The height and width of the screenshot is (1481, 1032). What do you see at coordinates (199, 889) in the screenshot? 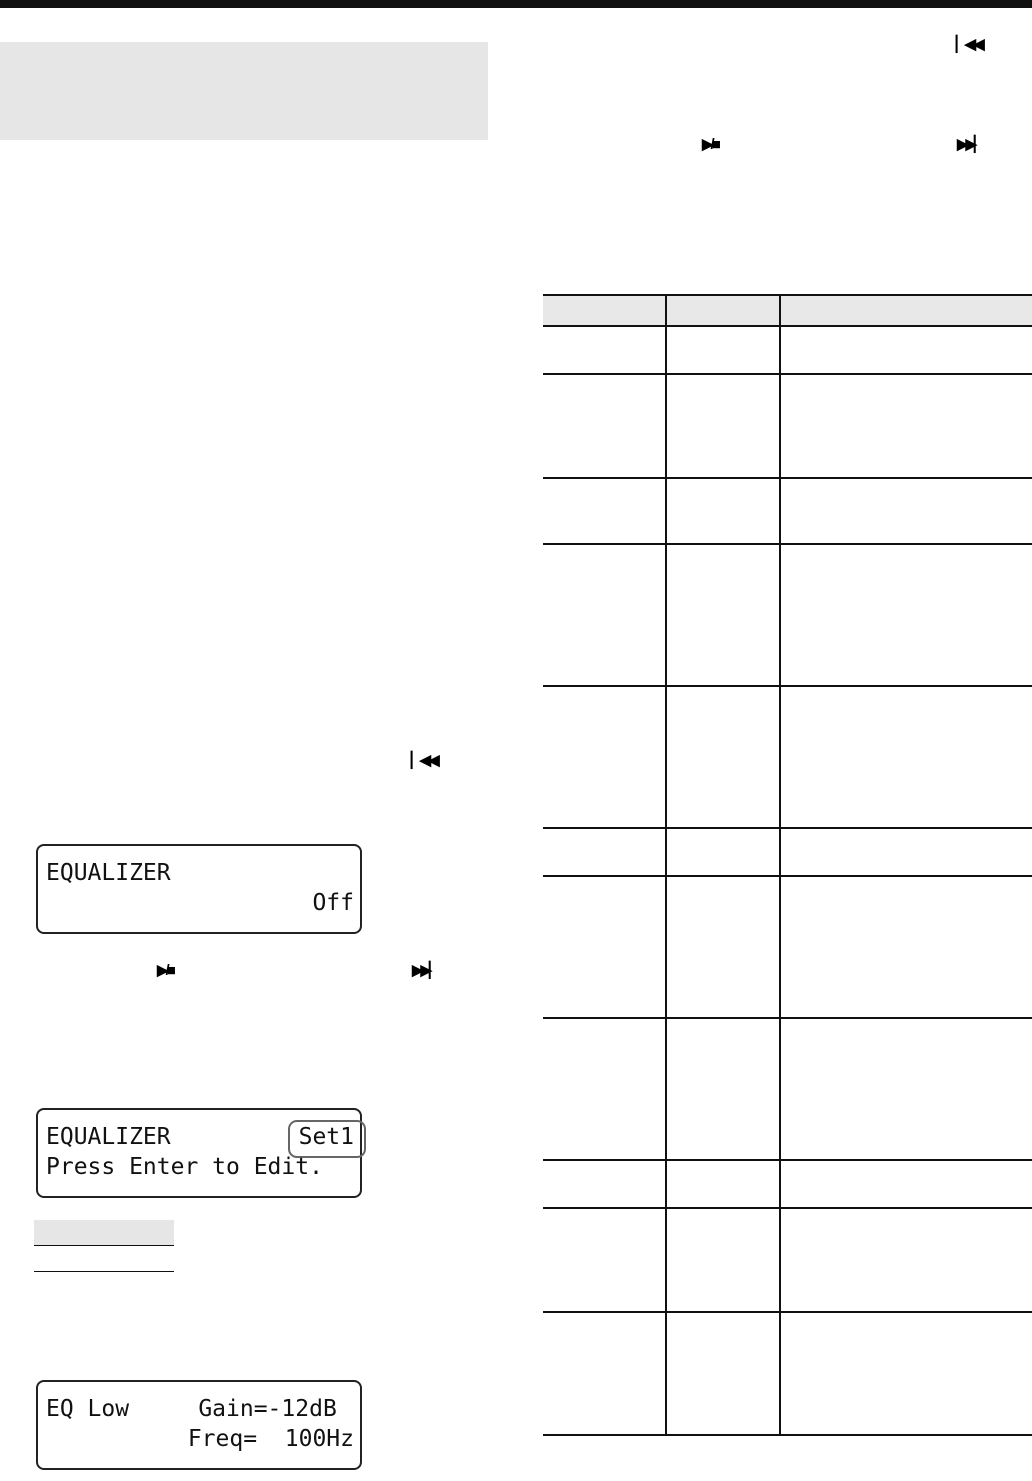
I see `lcd-display-equalizer-off: EQUALIZER Off` at bounding box center [199, 889].